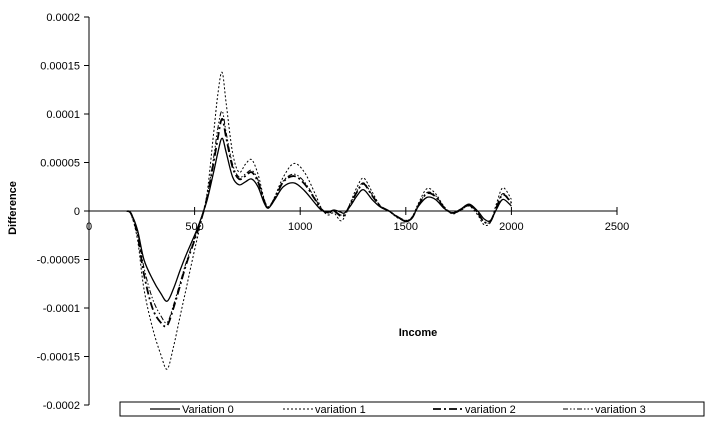  What do you see at coordinates (89, 227) in the screenshot?
I see `x-tick-label: 0` at bounding box center [89, 227].